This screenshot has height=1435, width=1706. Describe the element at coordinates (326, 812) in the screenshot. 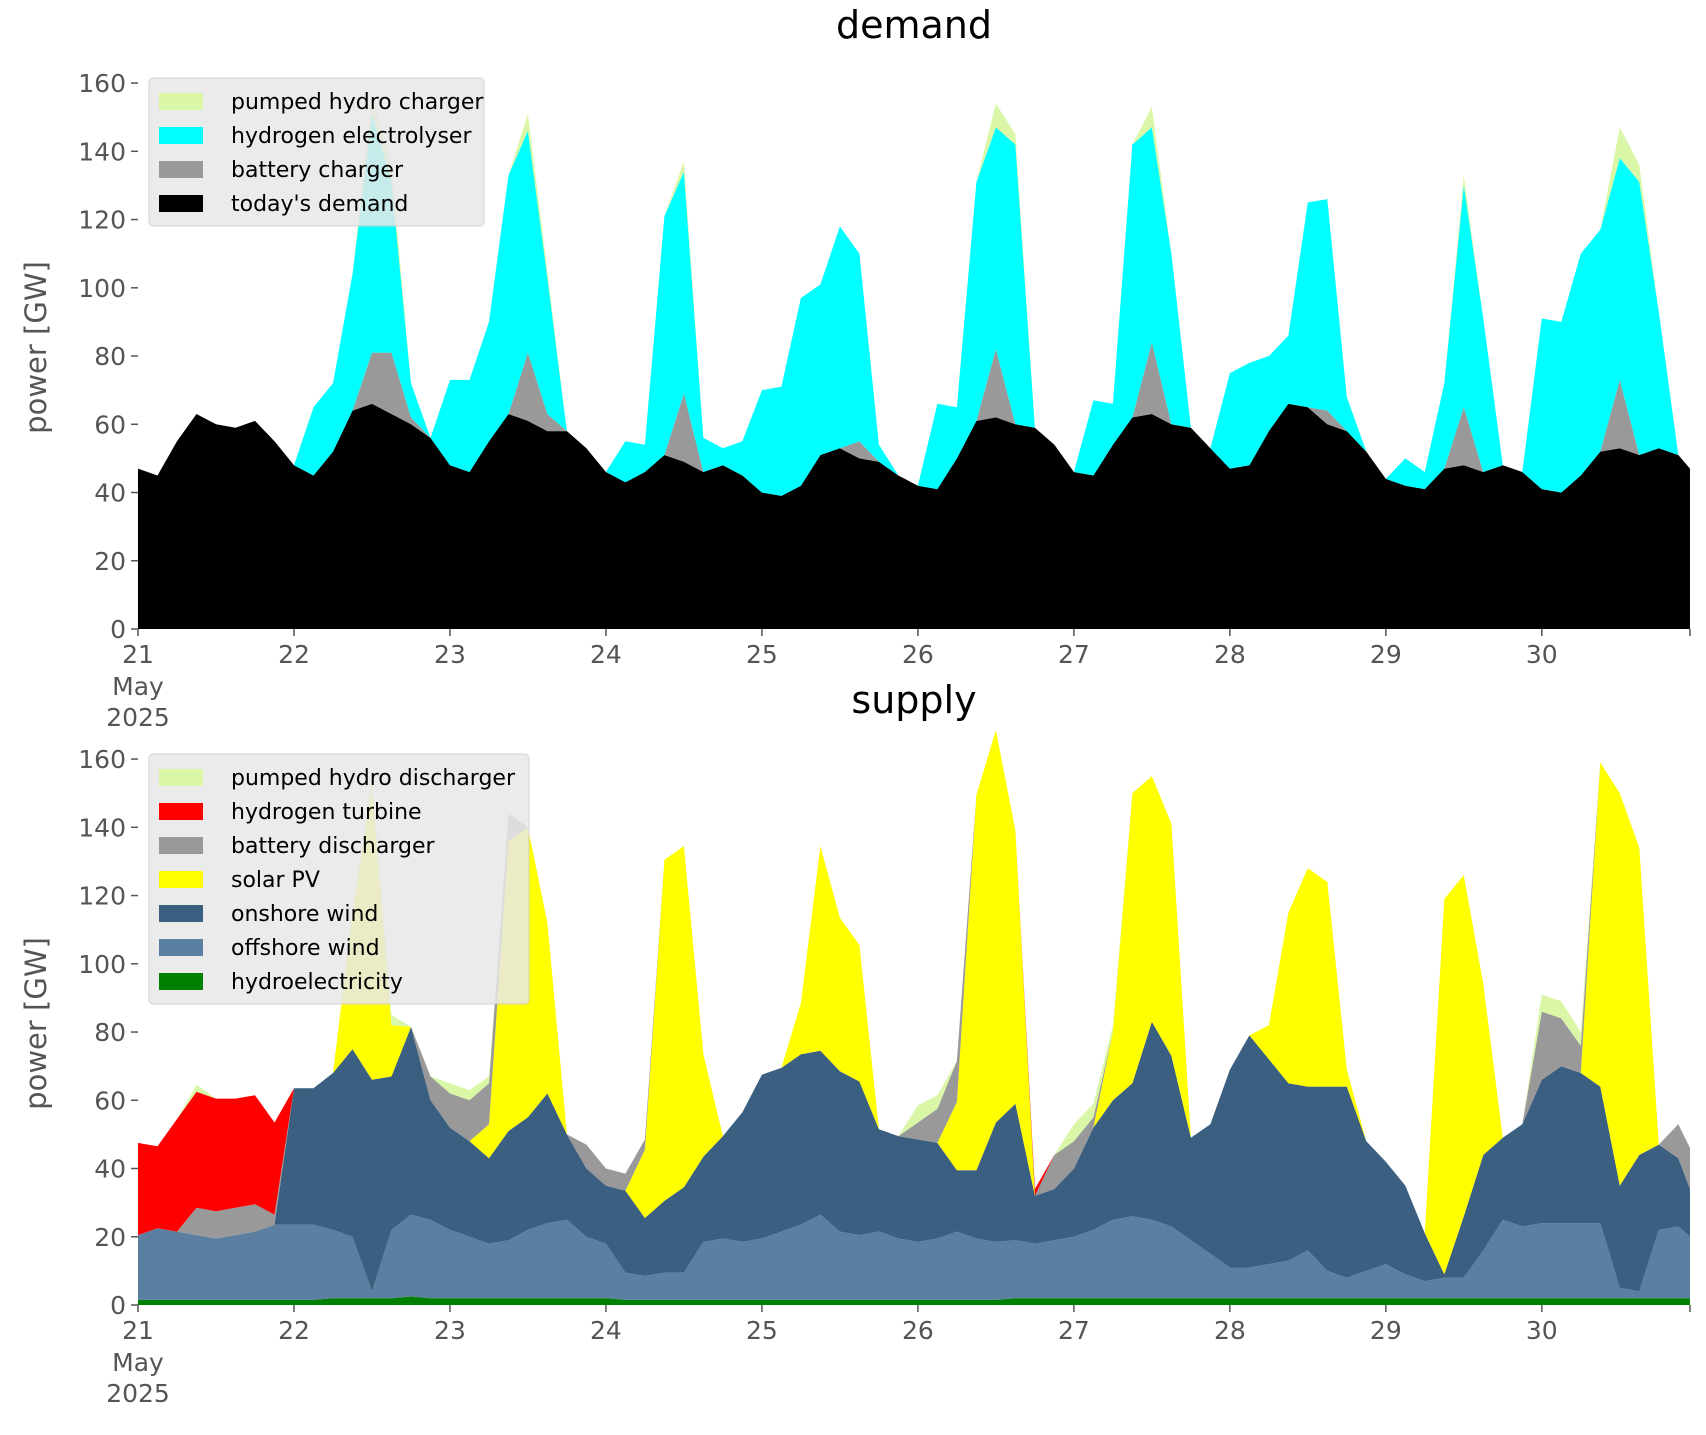

I see `legend-entry: hydrogen turbine` at that location.